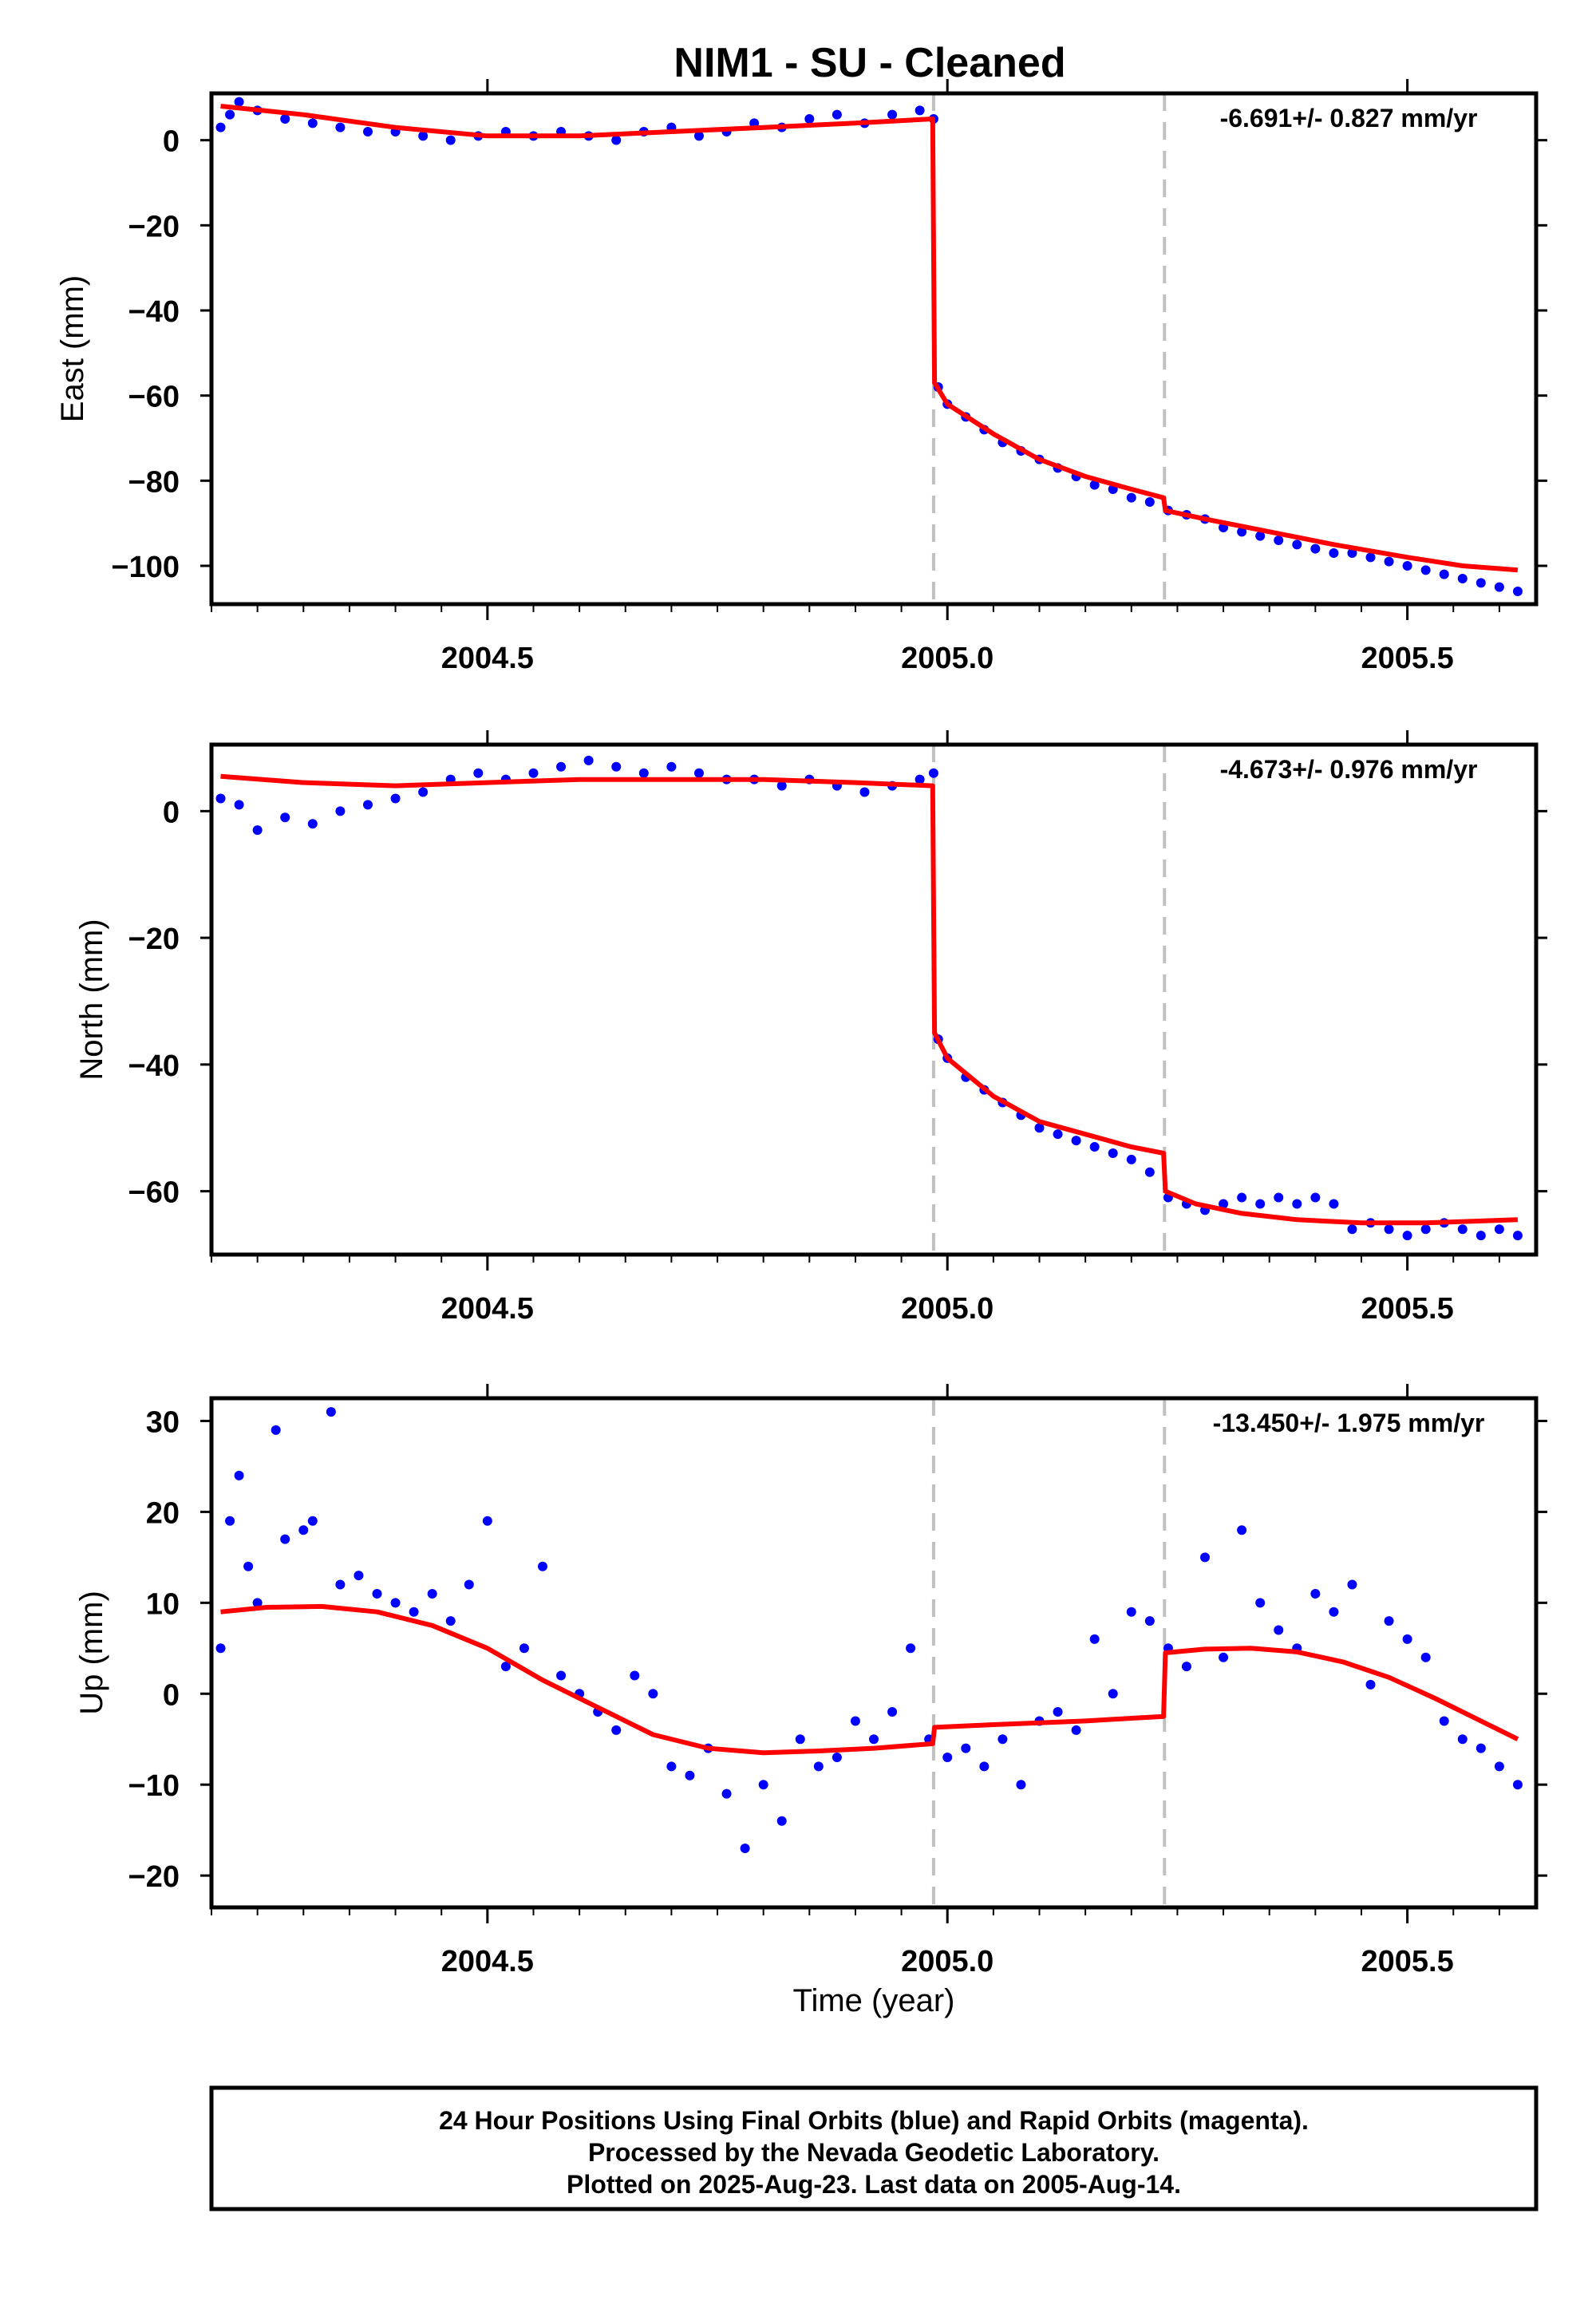 This screenshot has height=2320, width=1596. What do you see at coordinates (869, 63) in the screenshot?
I see `chart-title: NIM1 - SU - Cleaned` at bounding box center [869, 63].